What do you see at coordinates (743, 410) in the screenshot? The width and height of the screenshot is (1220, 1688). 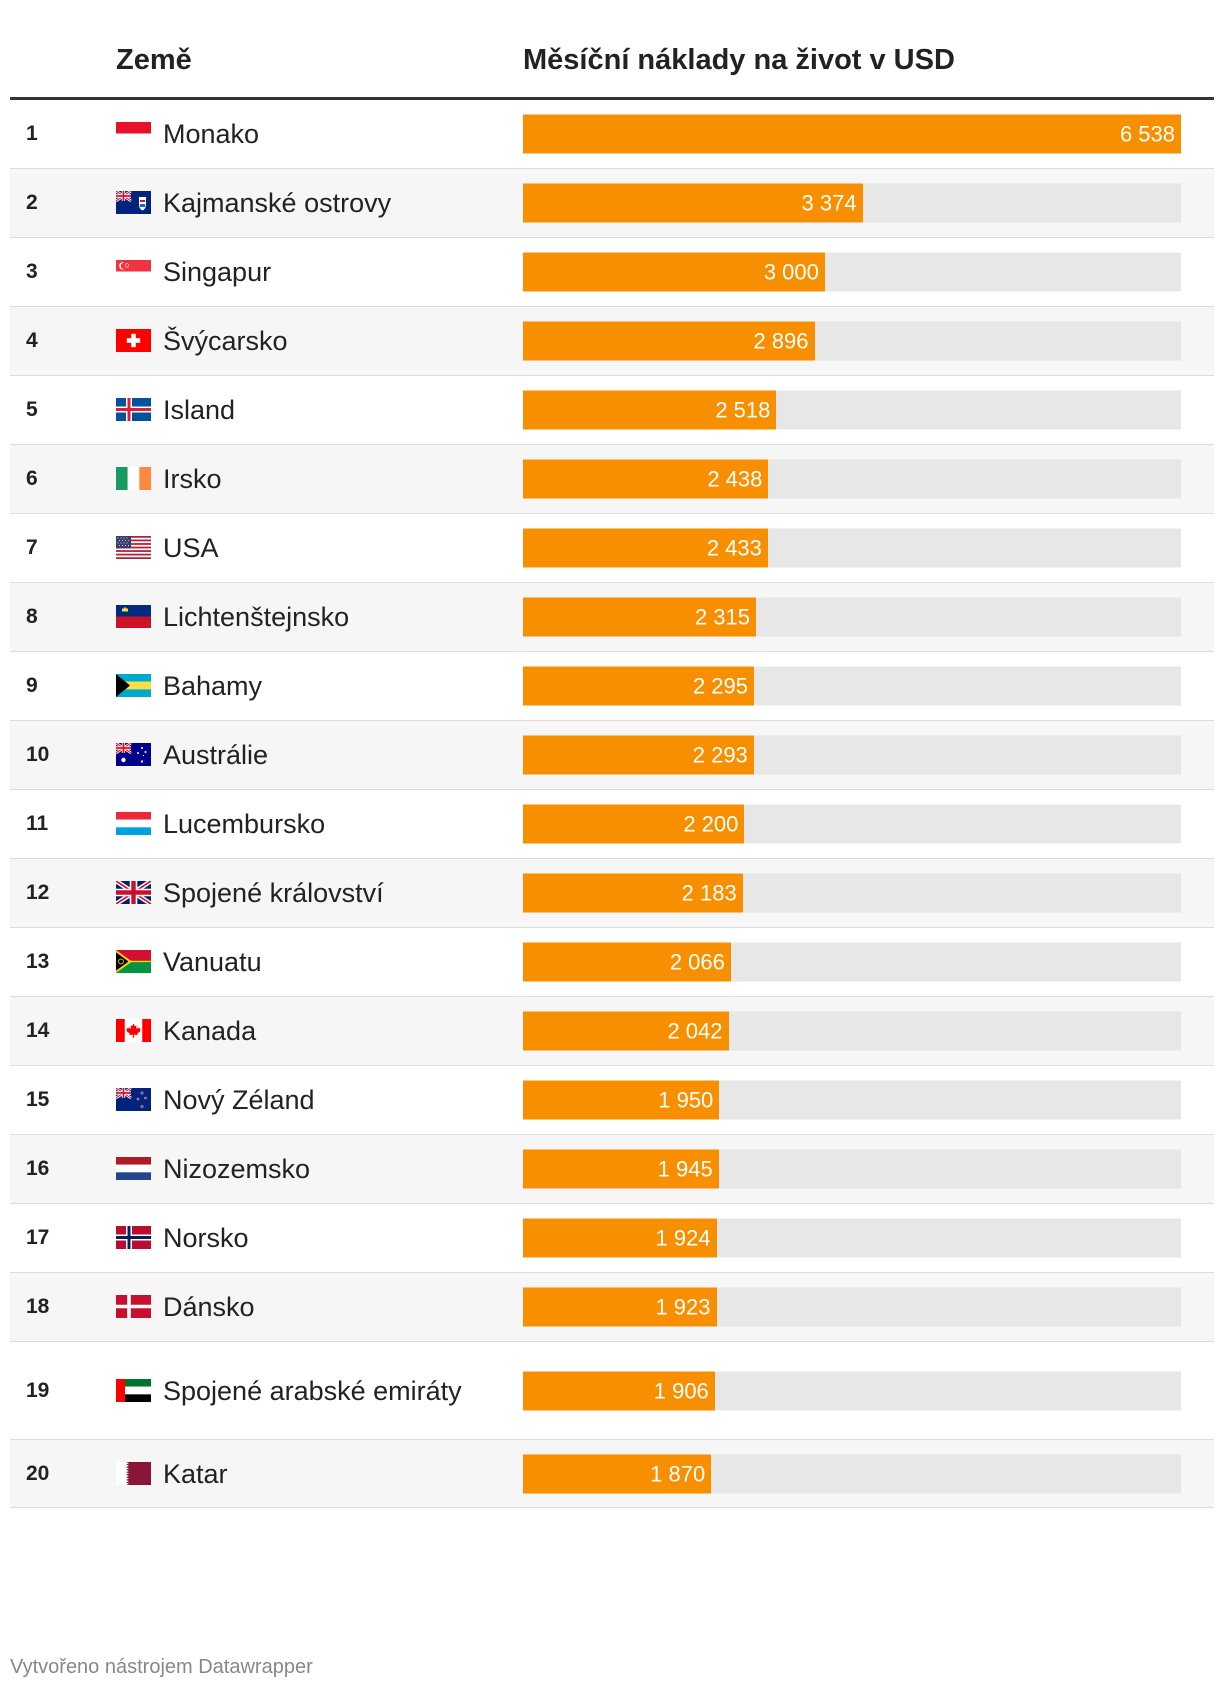 I see `bar-value-label: 2 518` at bounding box center [743, 410].